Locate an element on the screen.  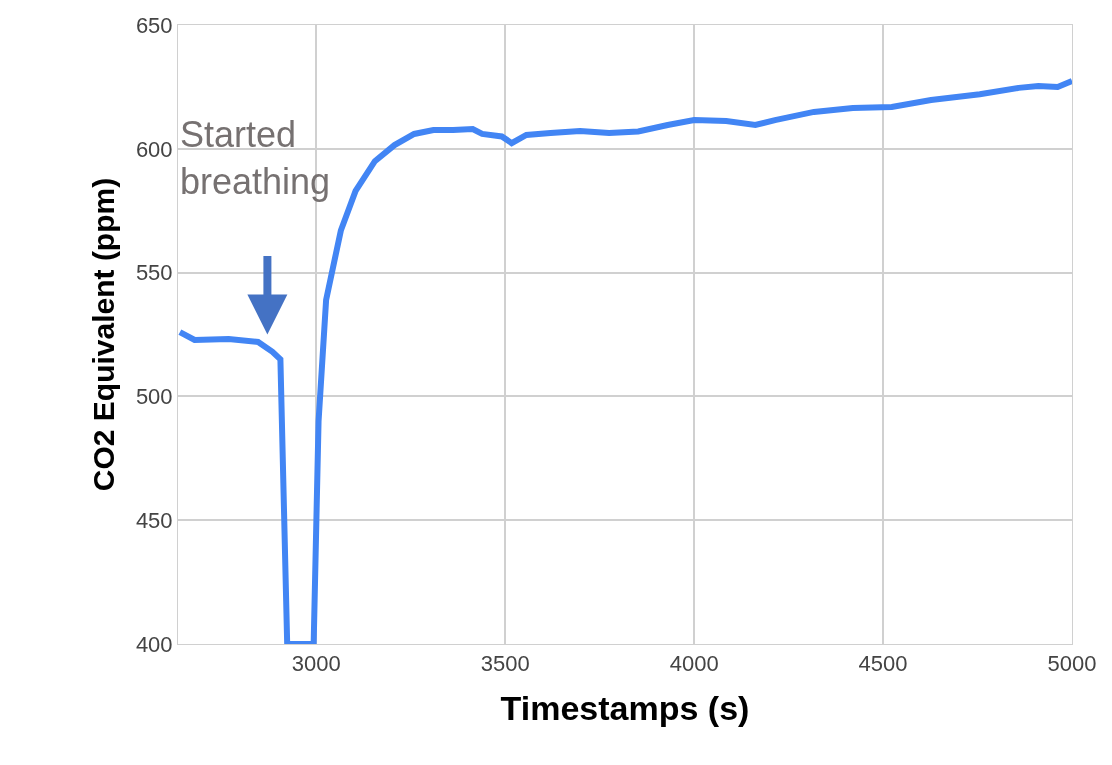
annotation: Started breathing is located at coordinates (255, 158).